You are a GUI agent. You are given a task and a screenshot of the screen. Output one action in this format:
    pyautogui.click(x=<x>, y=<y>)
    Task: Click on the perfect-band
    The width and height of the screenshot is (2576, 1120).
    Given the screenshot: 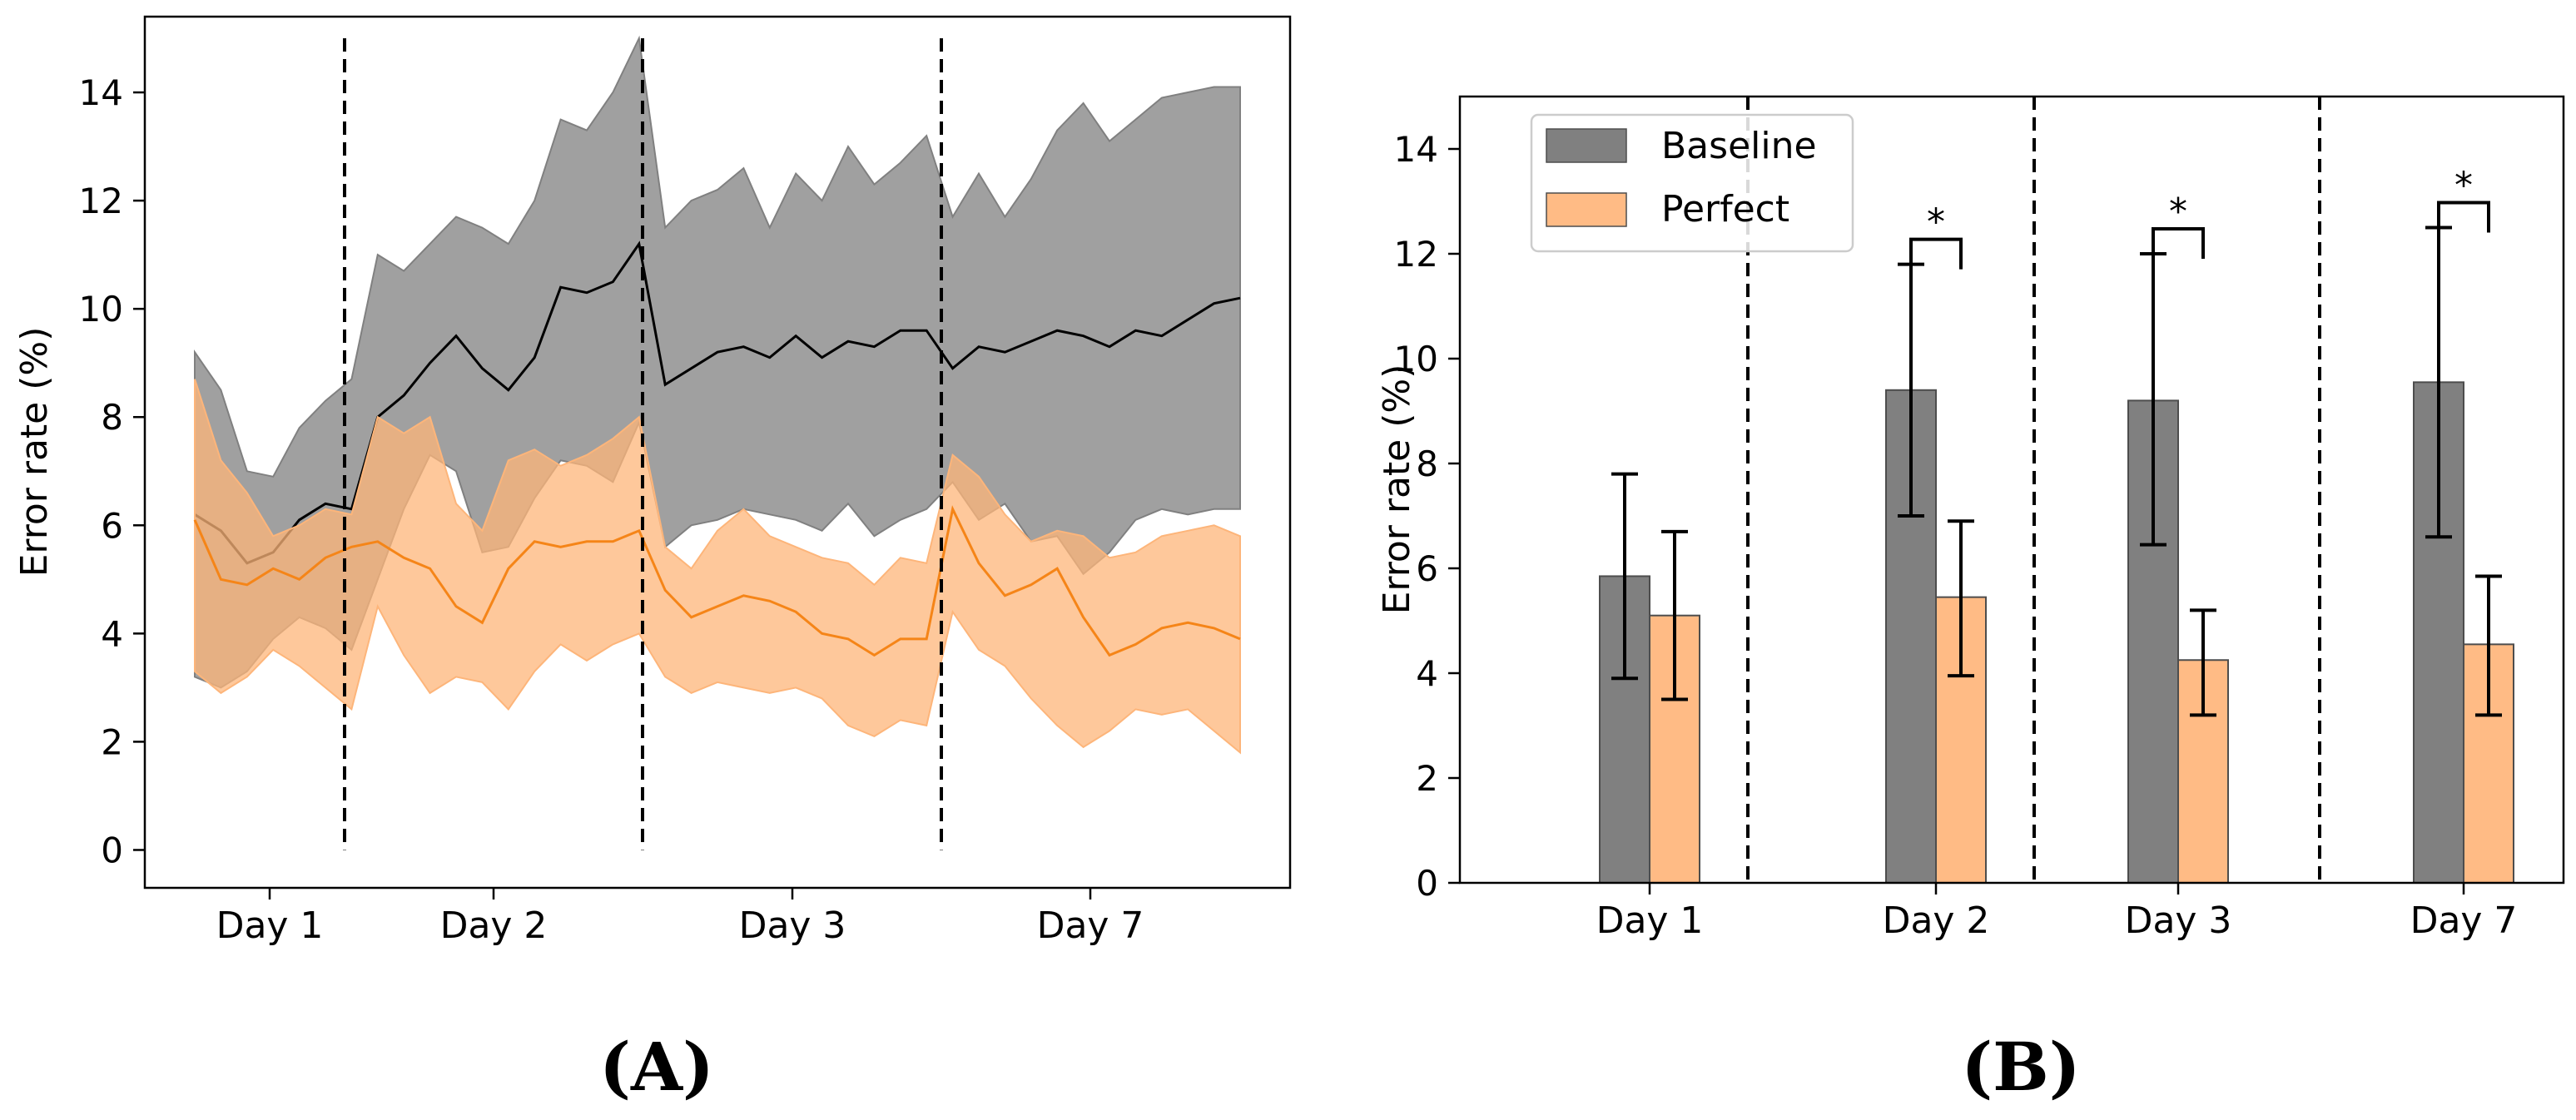 What is the action you would take?
    pyautogui.click(x=717, y=567)
    